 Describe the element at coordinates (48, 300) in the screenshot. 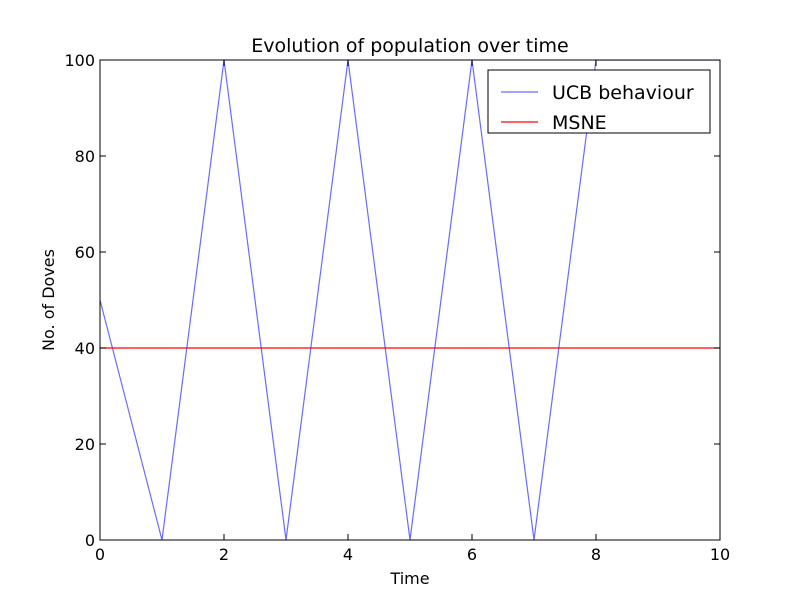

I see `y-axis-label: No. of Doves` at that location.